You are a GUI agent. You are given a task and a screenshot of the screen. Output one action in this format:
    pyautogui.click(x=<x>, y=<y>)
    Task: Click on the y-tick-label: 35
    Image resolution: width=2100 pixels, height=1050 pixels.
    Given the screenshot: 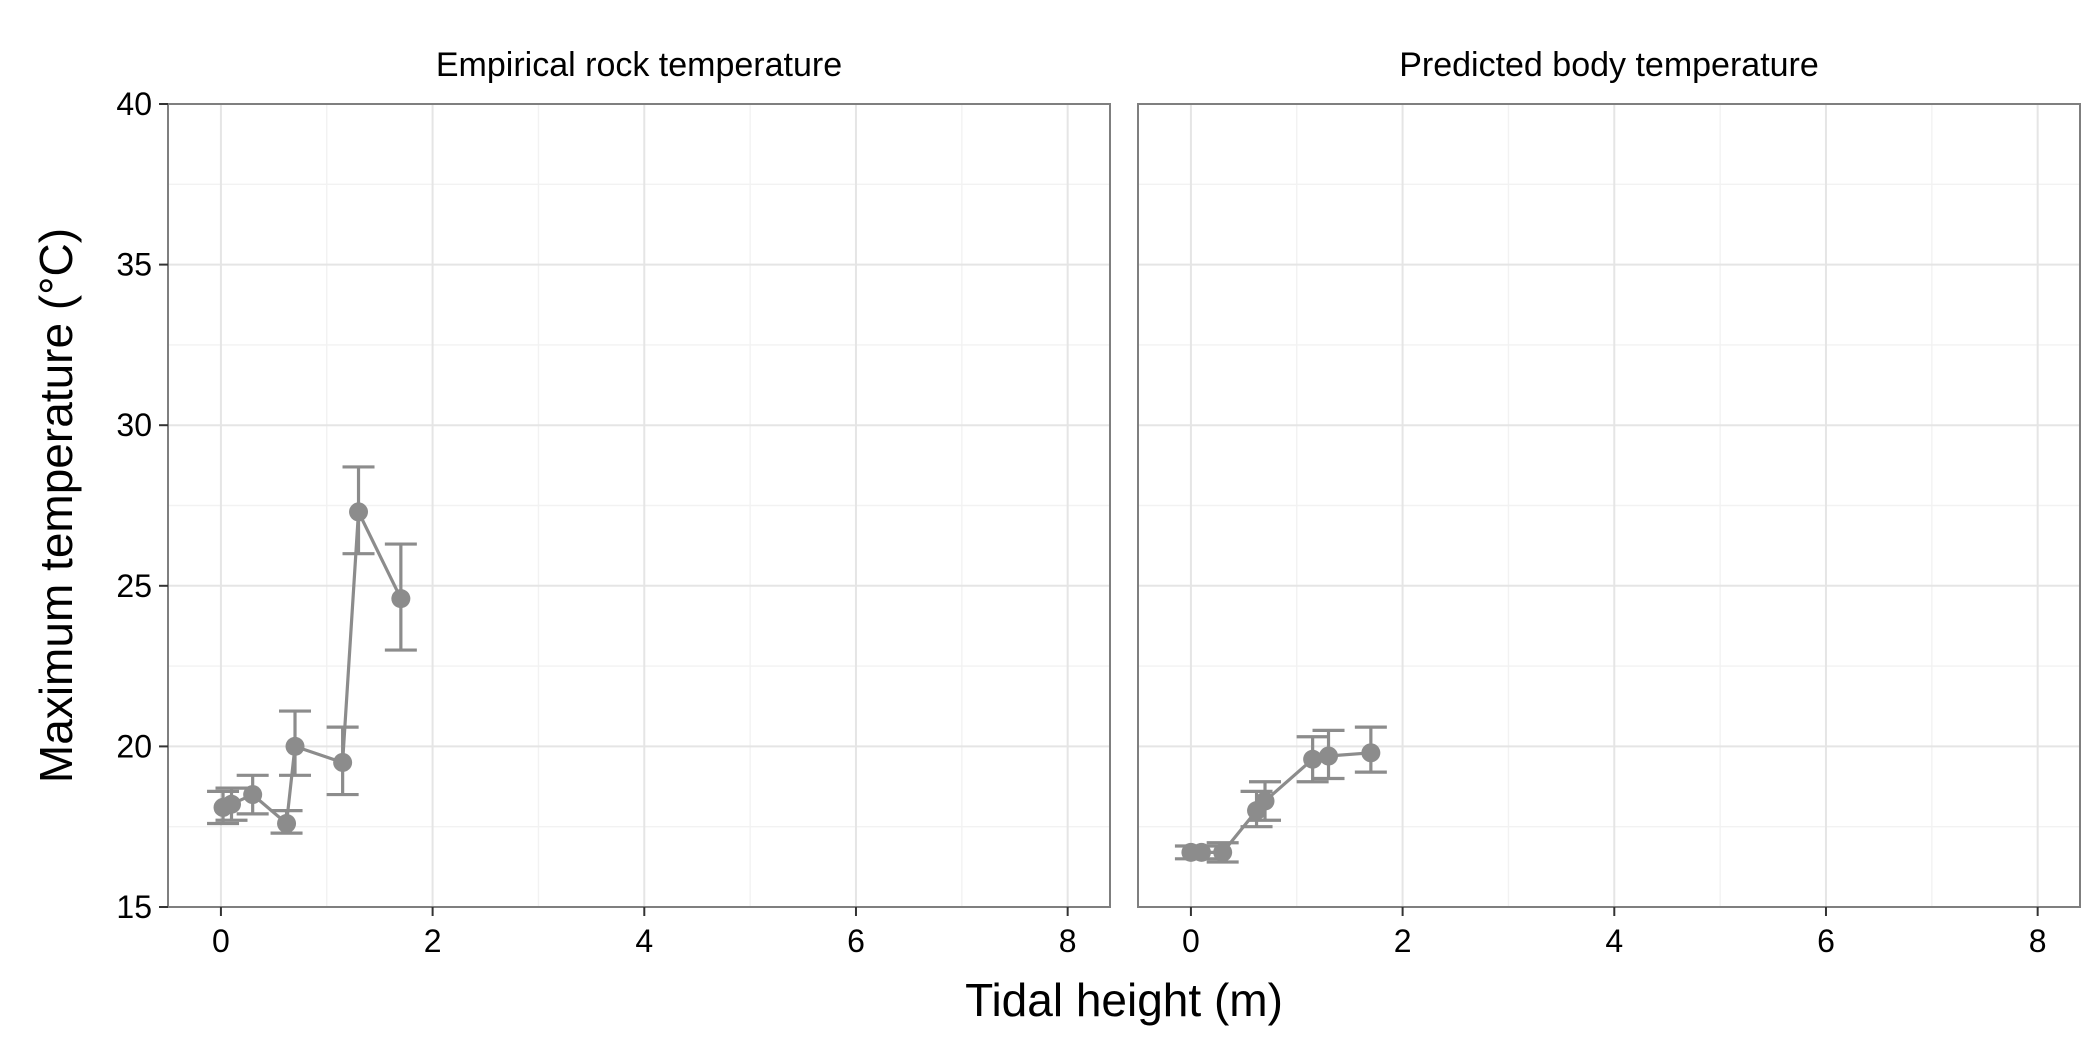 What is the action you would take?
    pyautogui.click(x=134, y=265)
    